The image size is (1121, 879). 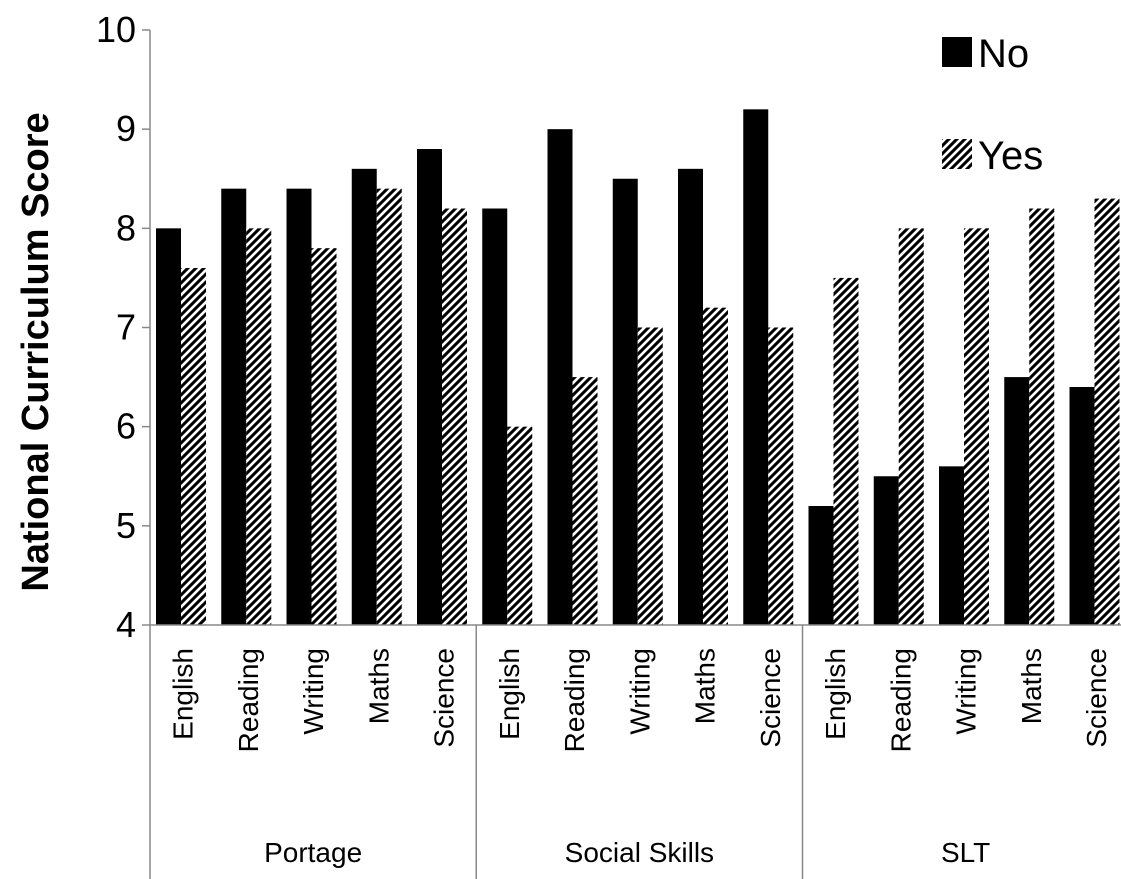 I want to click on bar-no-slt-reading, so click(x=886, y=550).